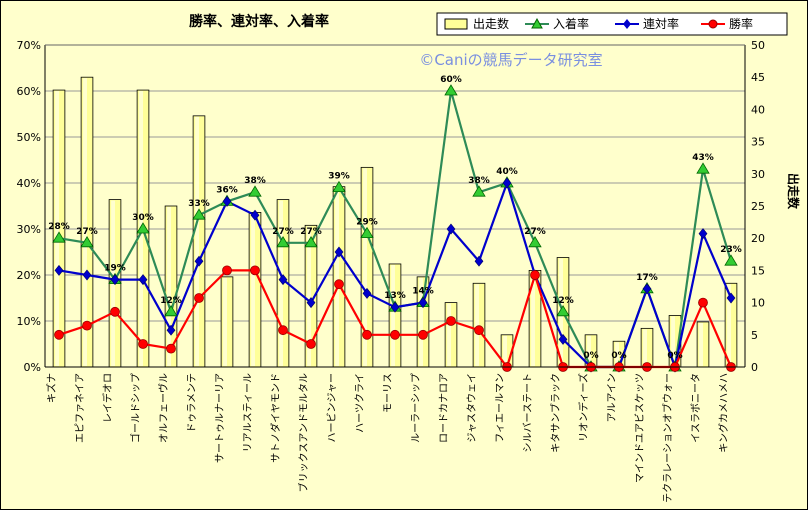 The width and height of the screenshot is (808, 510). What do you see at coordinates (220, 418) in the screenshot?
I see `category-label: サートゥルナーリア` at bounding box center [220, 418].